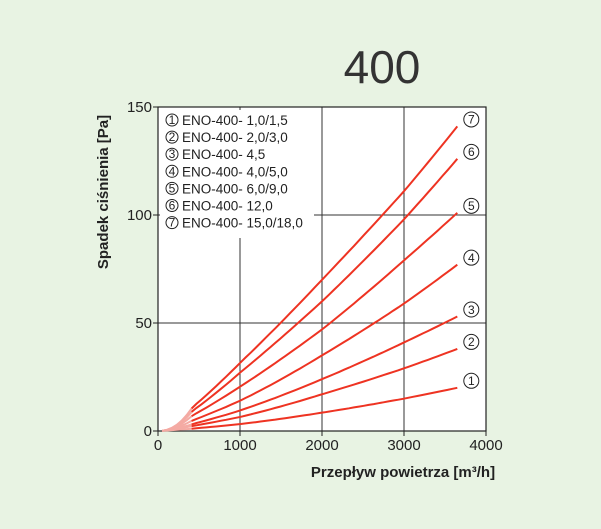  I want to click on legend-marker-2-label: 2, so click(172, 137).